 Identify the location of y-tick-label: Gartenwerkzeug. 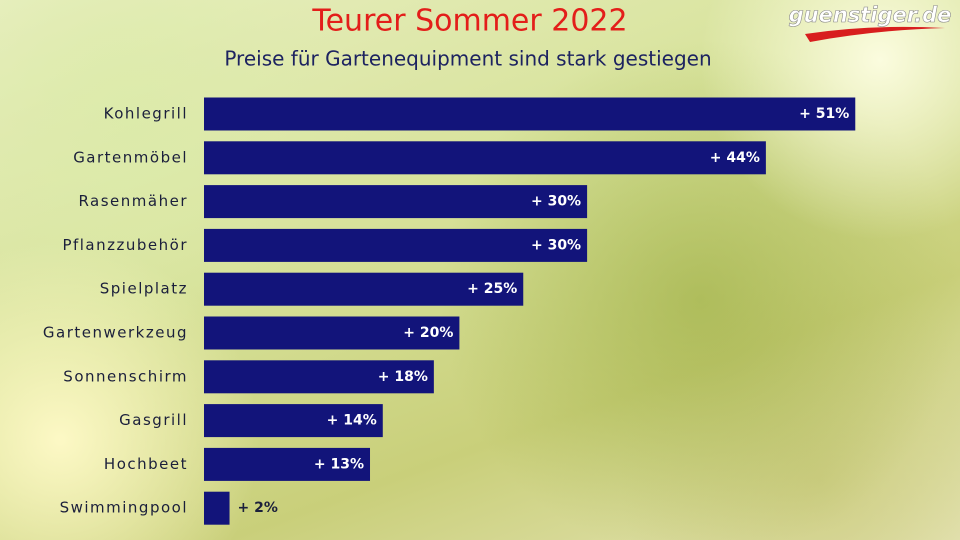
(115, 333).